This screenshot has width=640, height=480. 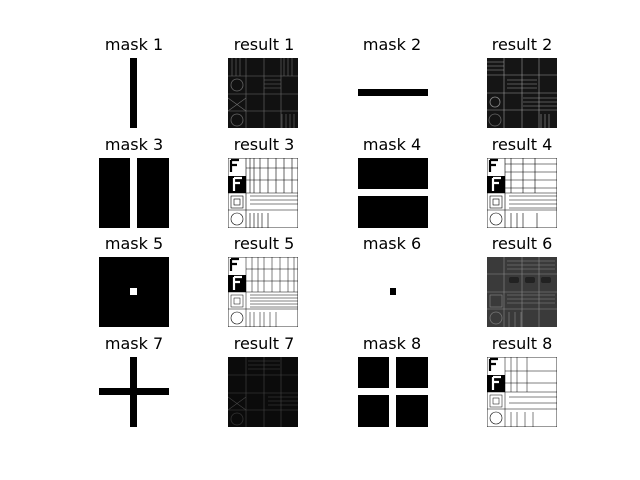 What do you see at coordinates (522, 144) in the screenshot?
I see `panel-title: result 4` at bounding box center [522, 144].